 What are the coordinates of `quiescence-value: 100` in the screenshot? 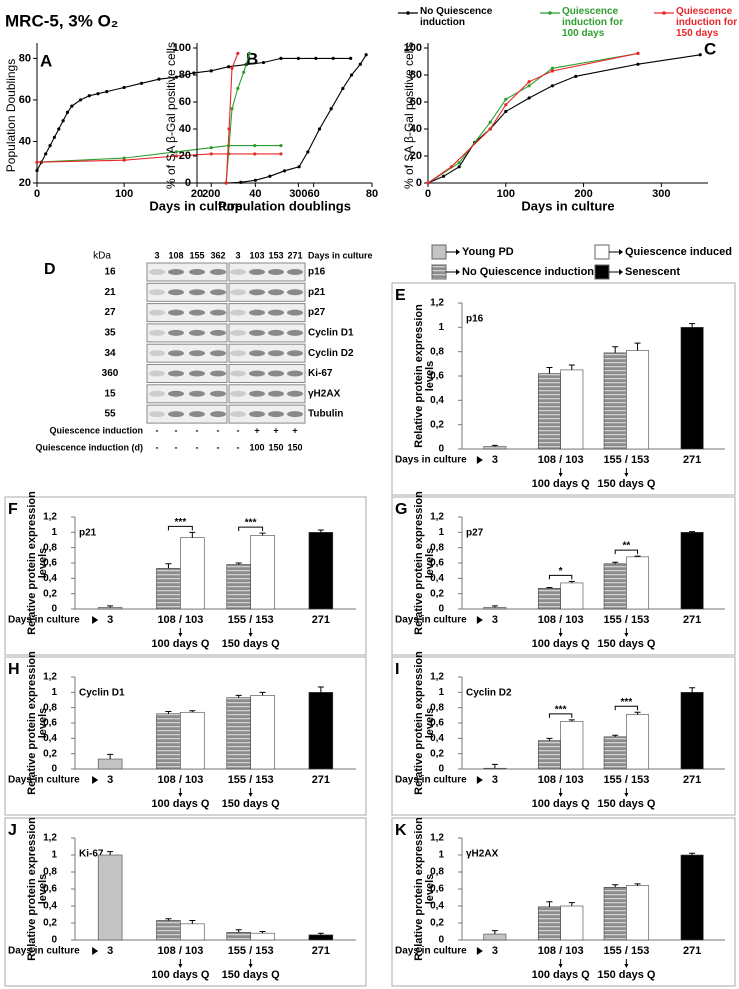 It's located at (256, 447).